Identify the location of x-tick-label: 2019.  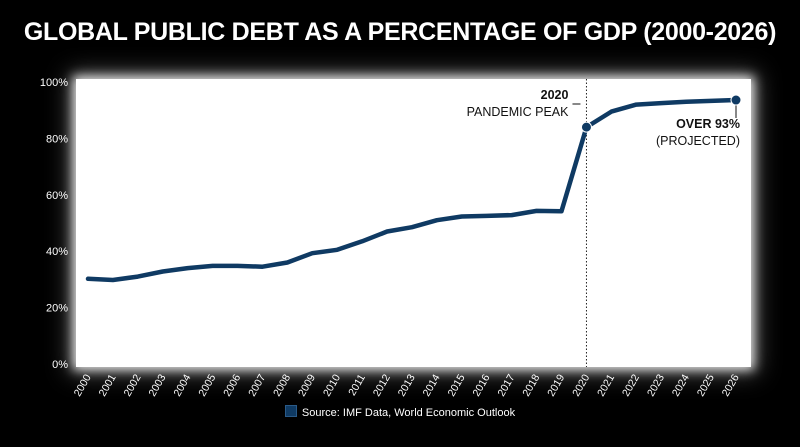
(556, 385).